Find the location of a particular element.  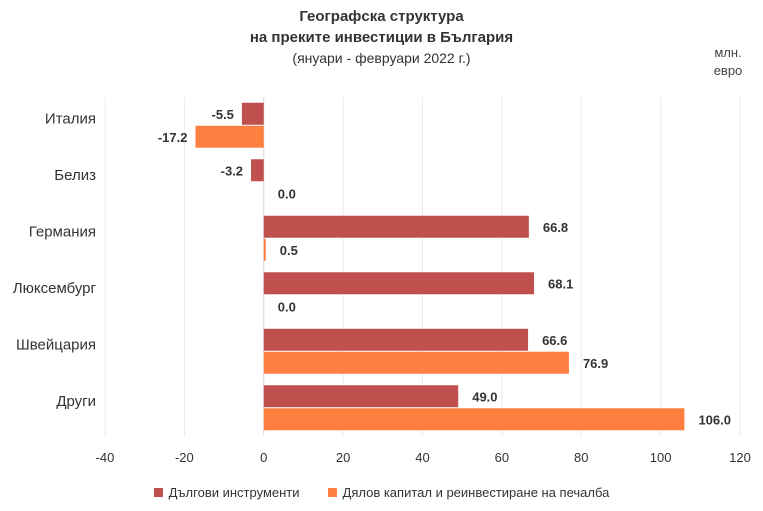

x-tick-label: 20 is located at coordinates (343, 457).